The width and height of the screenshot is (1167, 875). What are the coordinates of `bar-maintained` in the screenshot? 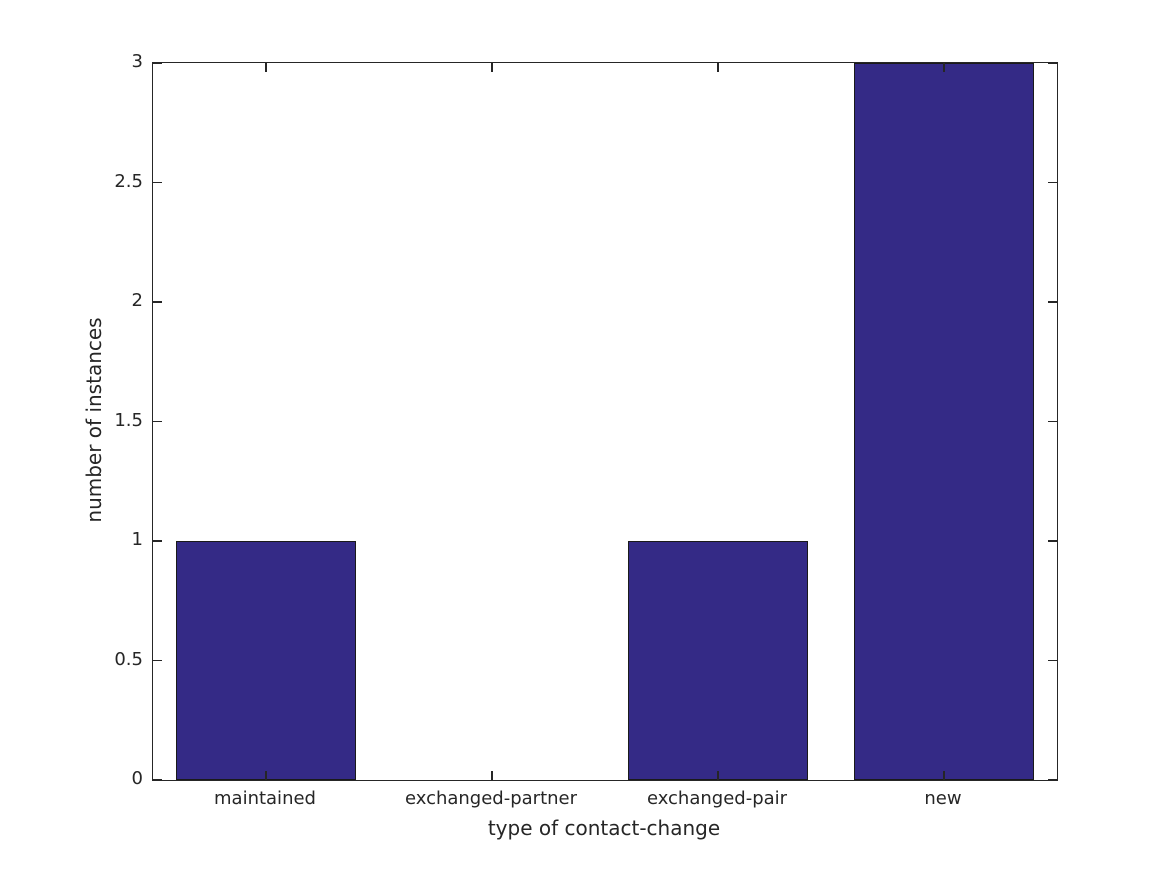 It's located at (266, 660).